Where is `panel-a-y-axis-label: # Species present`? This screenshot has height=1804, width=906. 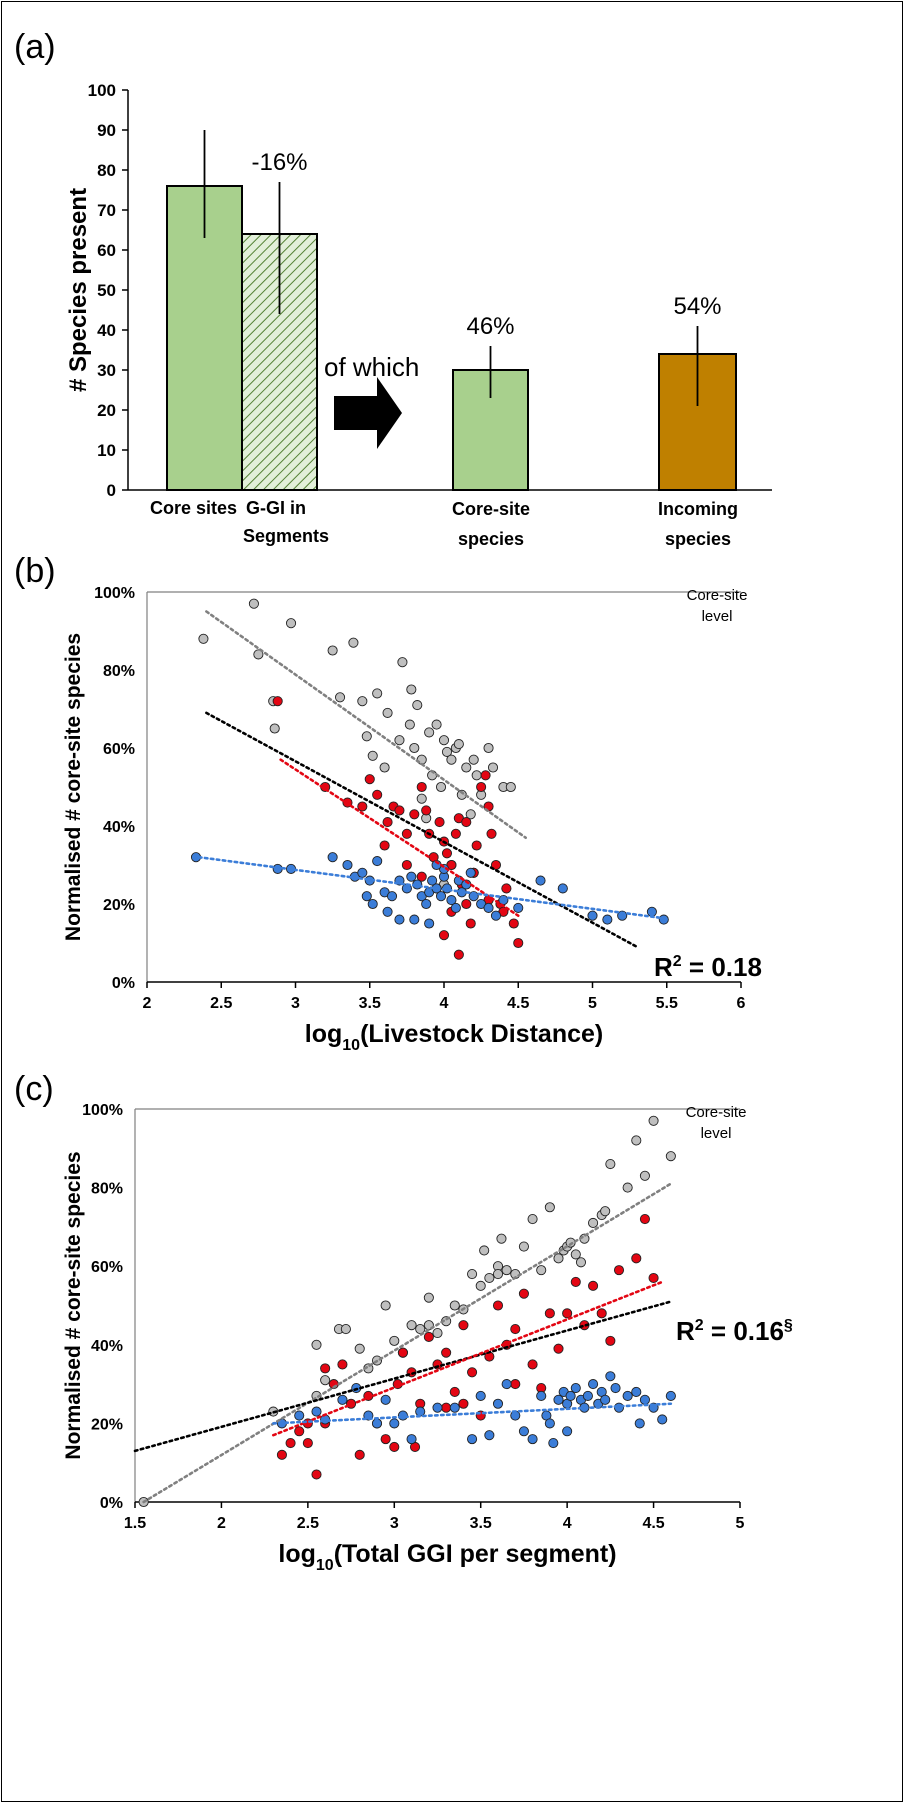
panel-a-y-axis-label: # Species present is located at coordinates (78, 290).